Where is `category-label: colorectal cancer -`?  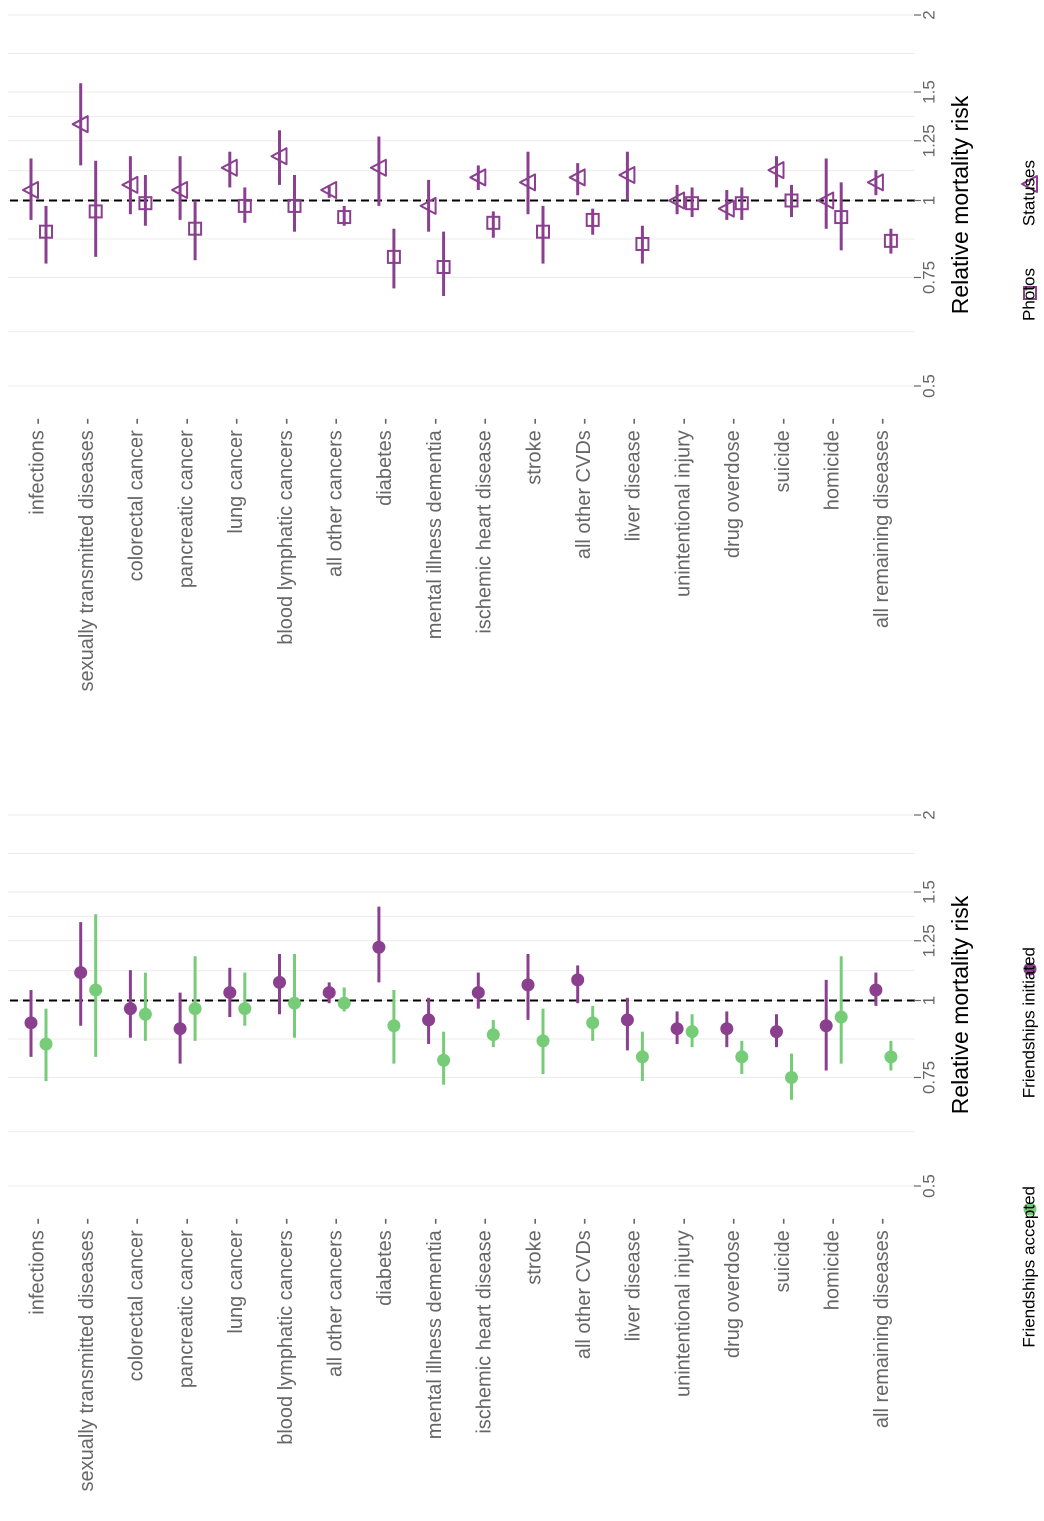
category-label: colorectal cancer - is located at coordinates (137, 1299).